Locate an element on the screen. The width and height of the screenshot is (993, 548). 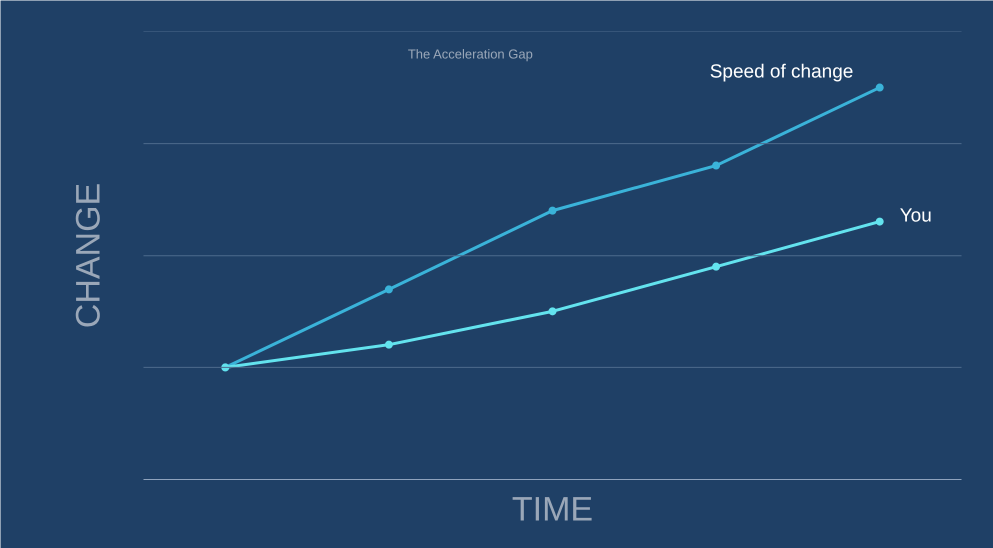
x-axis-title: TIME is located at coordinates (553, 509).